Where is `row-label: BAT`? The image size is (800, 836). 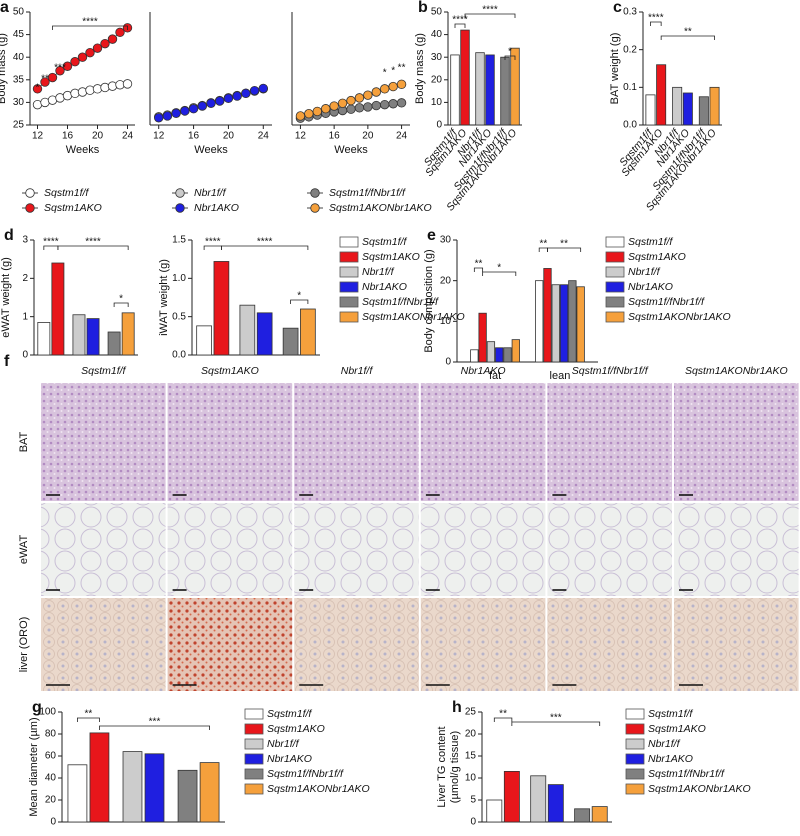 row-label: BAT is located at coordinates (24, 441).